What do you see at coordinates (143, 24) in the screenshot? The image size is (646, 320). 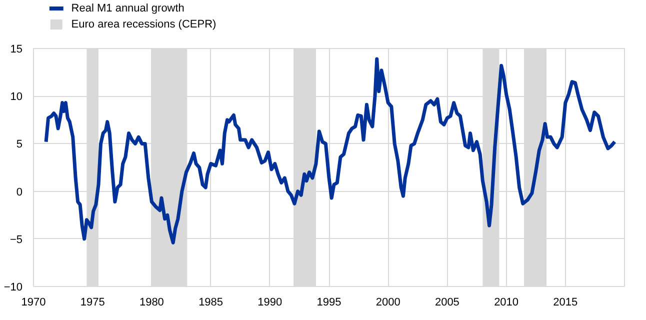 I see `legend-label: Euro area recessions (CEPR)` at bounding box center [143, 24].